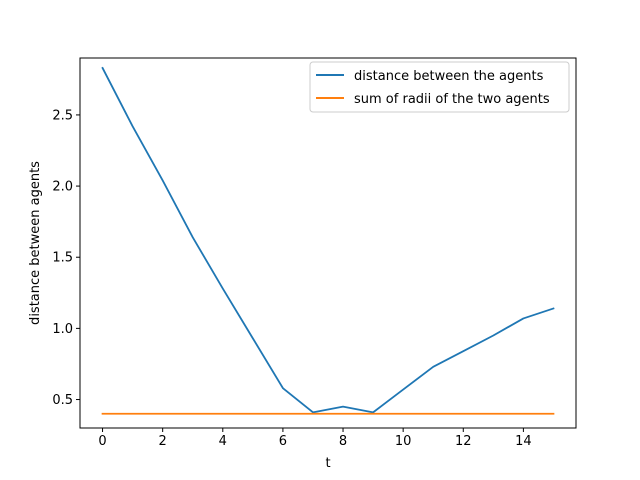 The width and height of the screenshot is (640, 480). What do you see at coordinates (343, 441) in the screenshot?
I see `x-tick-label: 8` at bounding box center [343, 441].